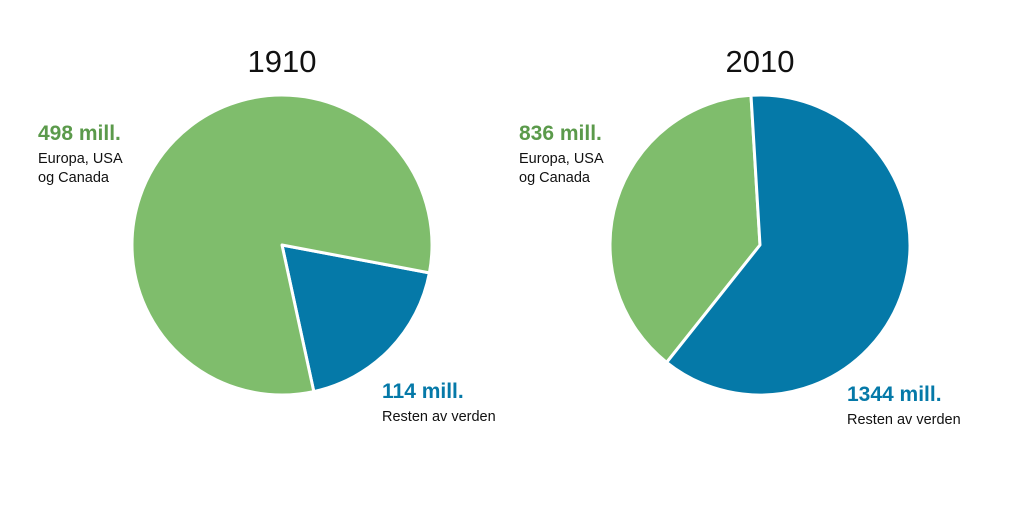 The width and height of the screenshot is (1024, 512). I want to click on value-label: 114 mill., so click(423, 391).